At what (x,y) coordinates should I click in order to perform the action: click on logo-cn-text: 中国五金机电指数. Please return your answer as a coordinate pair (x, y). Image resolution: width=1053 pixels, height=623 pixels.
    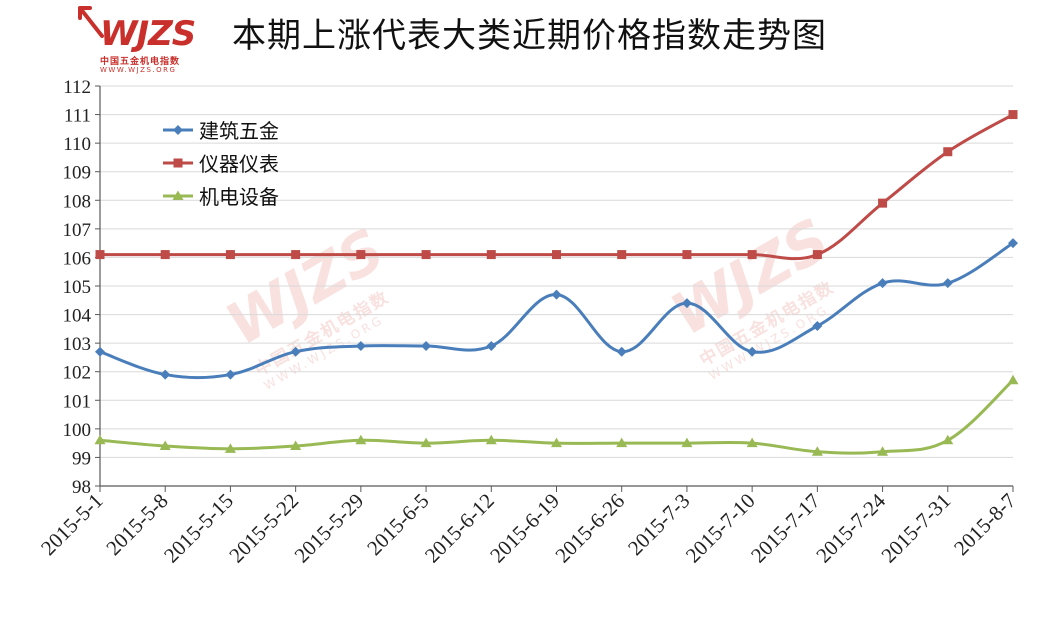
    Looking at the image, I should click on (140, 62).